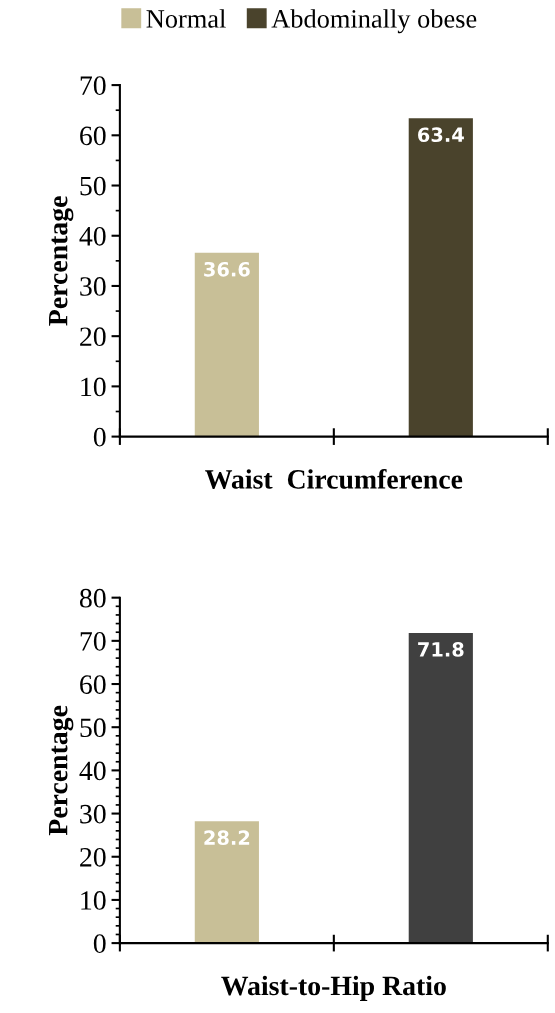 This screenshot has width=555, height=1013. Describe the element at coordinates (186, 18) in the screenshot. I see `legend-label: Normal` at that location.